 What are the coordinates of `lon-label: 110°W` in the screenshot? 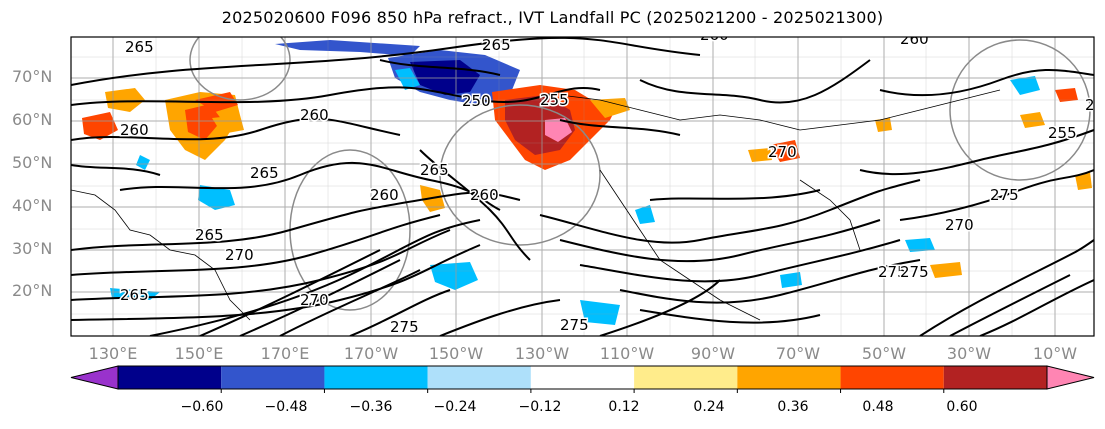 It's located at (627, 353).